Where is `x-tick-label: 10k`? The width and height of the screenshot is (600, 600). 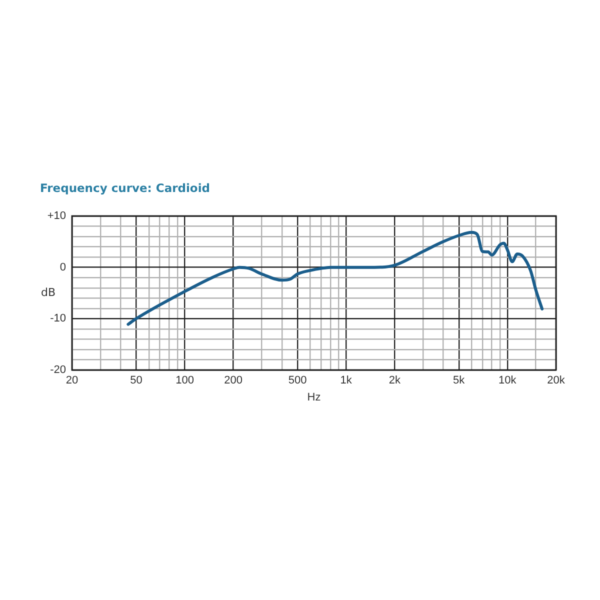 x-tick-label: 10k is located at coordinates (507, 380).